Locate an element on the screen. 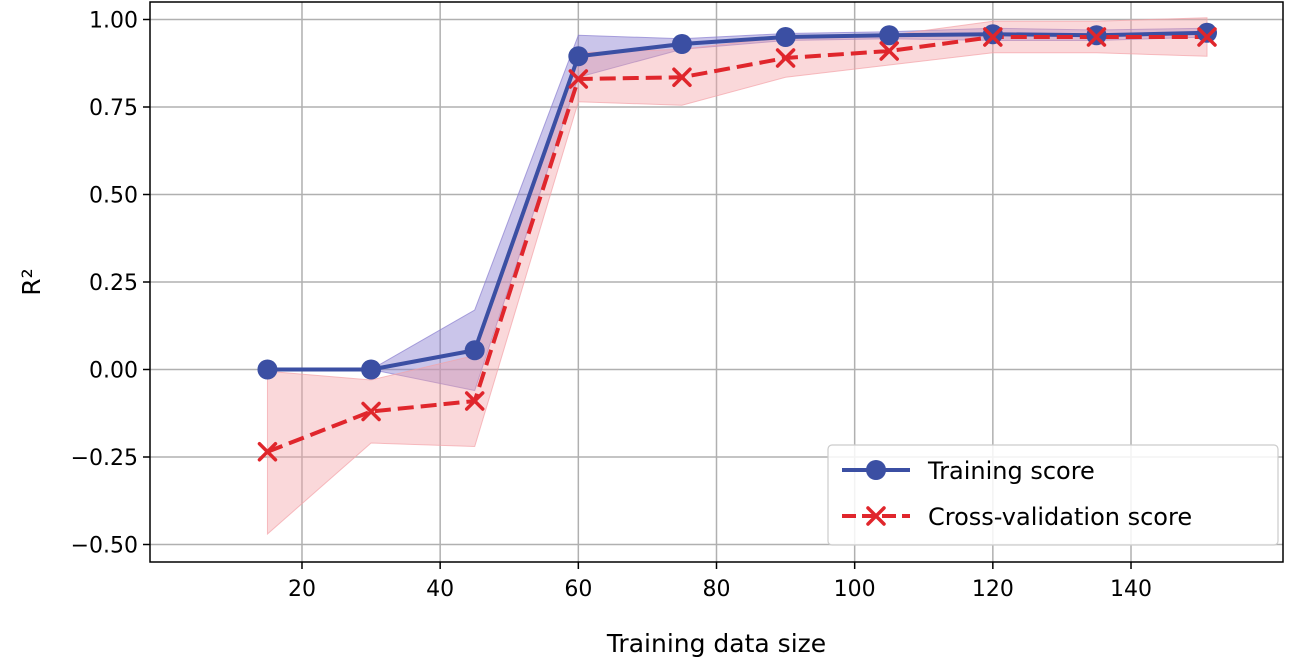 This screenshot has width=1299, height=668. x-tick-label: 140 is located at coordinates (1131, 589).